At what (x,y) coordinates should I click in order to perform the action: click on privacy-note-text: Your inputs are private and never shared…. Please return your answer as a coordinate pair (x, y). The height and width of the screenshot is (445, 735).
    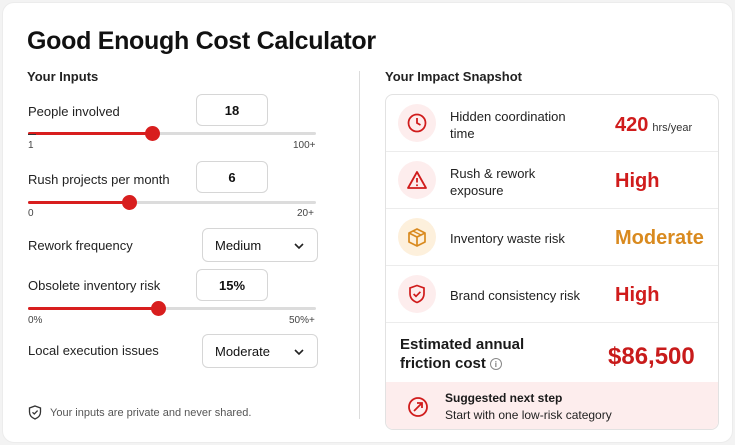
    Looking at the image, I should click on (151, 412).